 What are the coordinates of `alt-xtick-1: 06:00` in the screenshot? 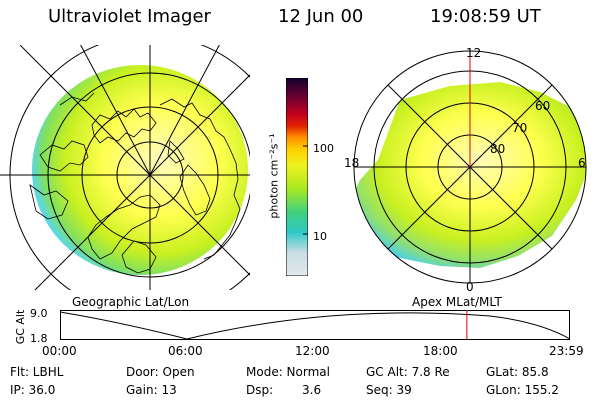 It's located at (185, 351).